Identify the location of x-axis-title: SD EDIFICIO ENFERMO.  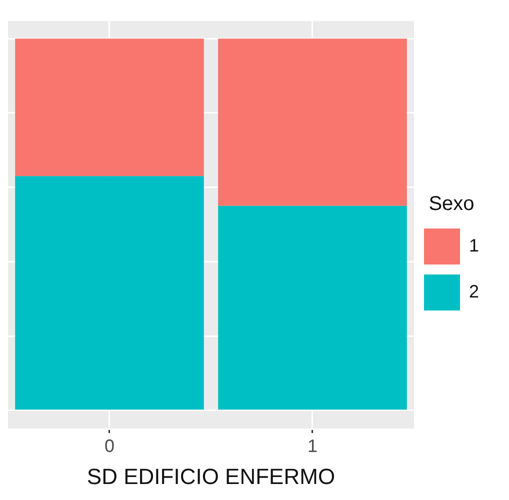
(211, 476).